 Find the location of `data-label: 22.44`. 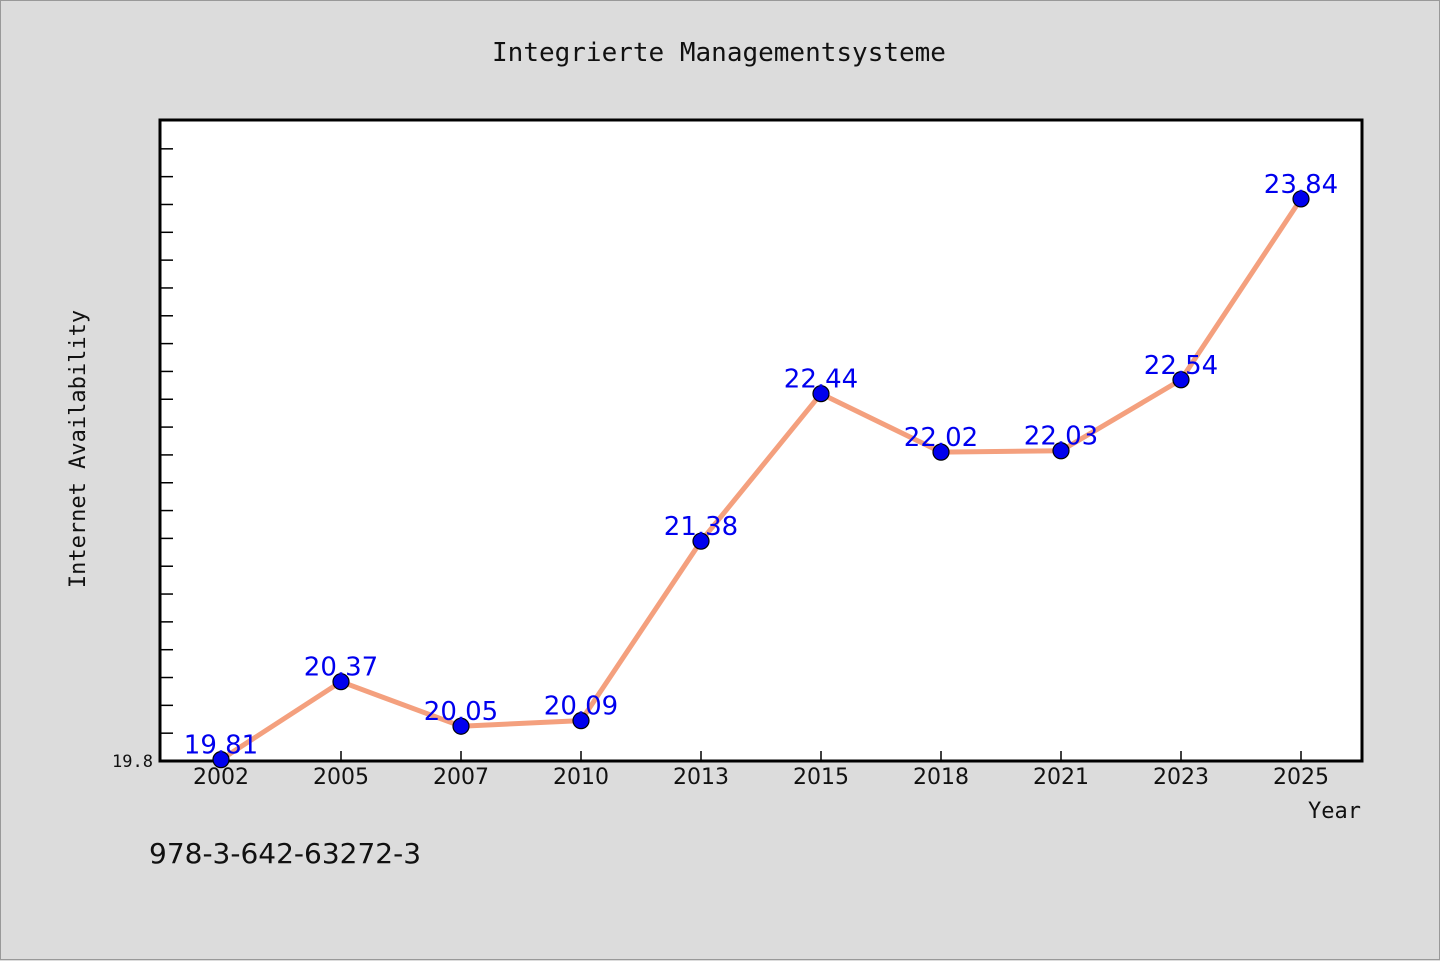

data-label: 22.44 is located at coordinates (821, 380).